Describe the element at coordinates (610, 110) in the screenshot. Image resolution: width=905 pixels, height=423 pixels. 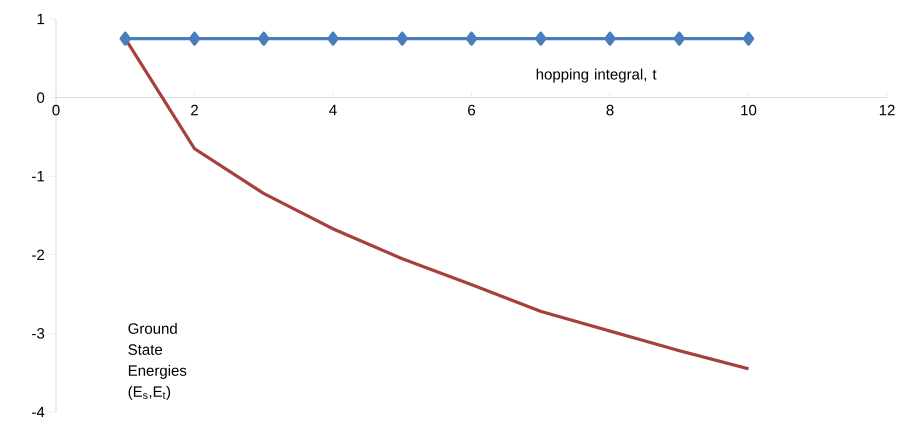
I see `x-tick-label: 8` at that location.